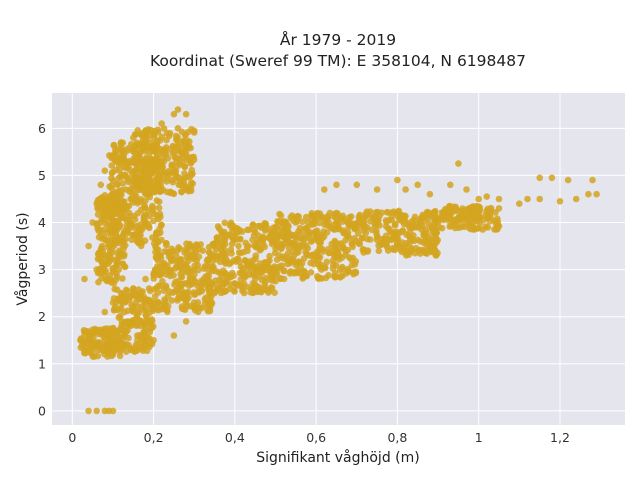 This screenshot has width=640, height=480. What do you see at coordinates (397, 437) in the screenshot?
I see `x-tick-label: 0,8` at bounding box center [397, 437].